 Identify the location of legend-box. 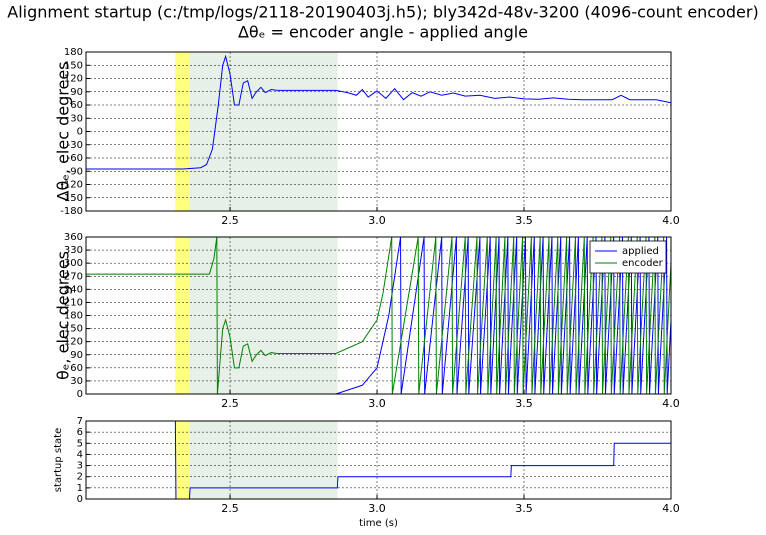
(628, 257).